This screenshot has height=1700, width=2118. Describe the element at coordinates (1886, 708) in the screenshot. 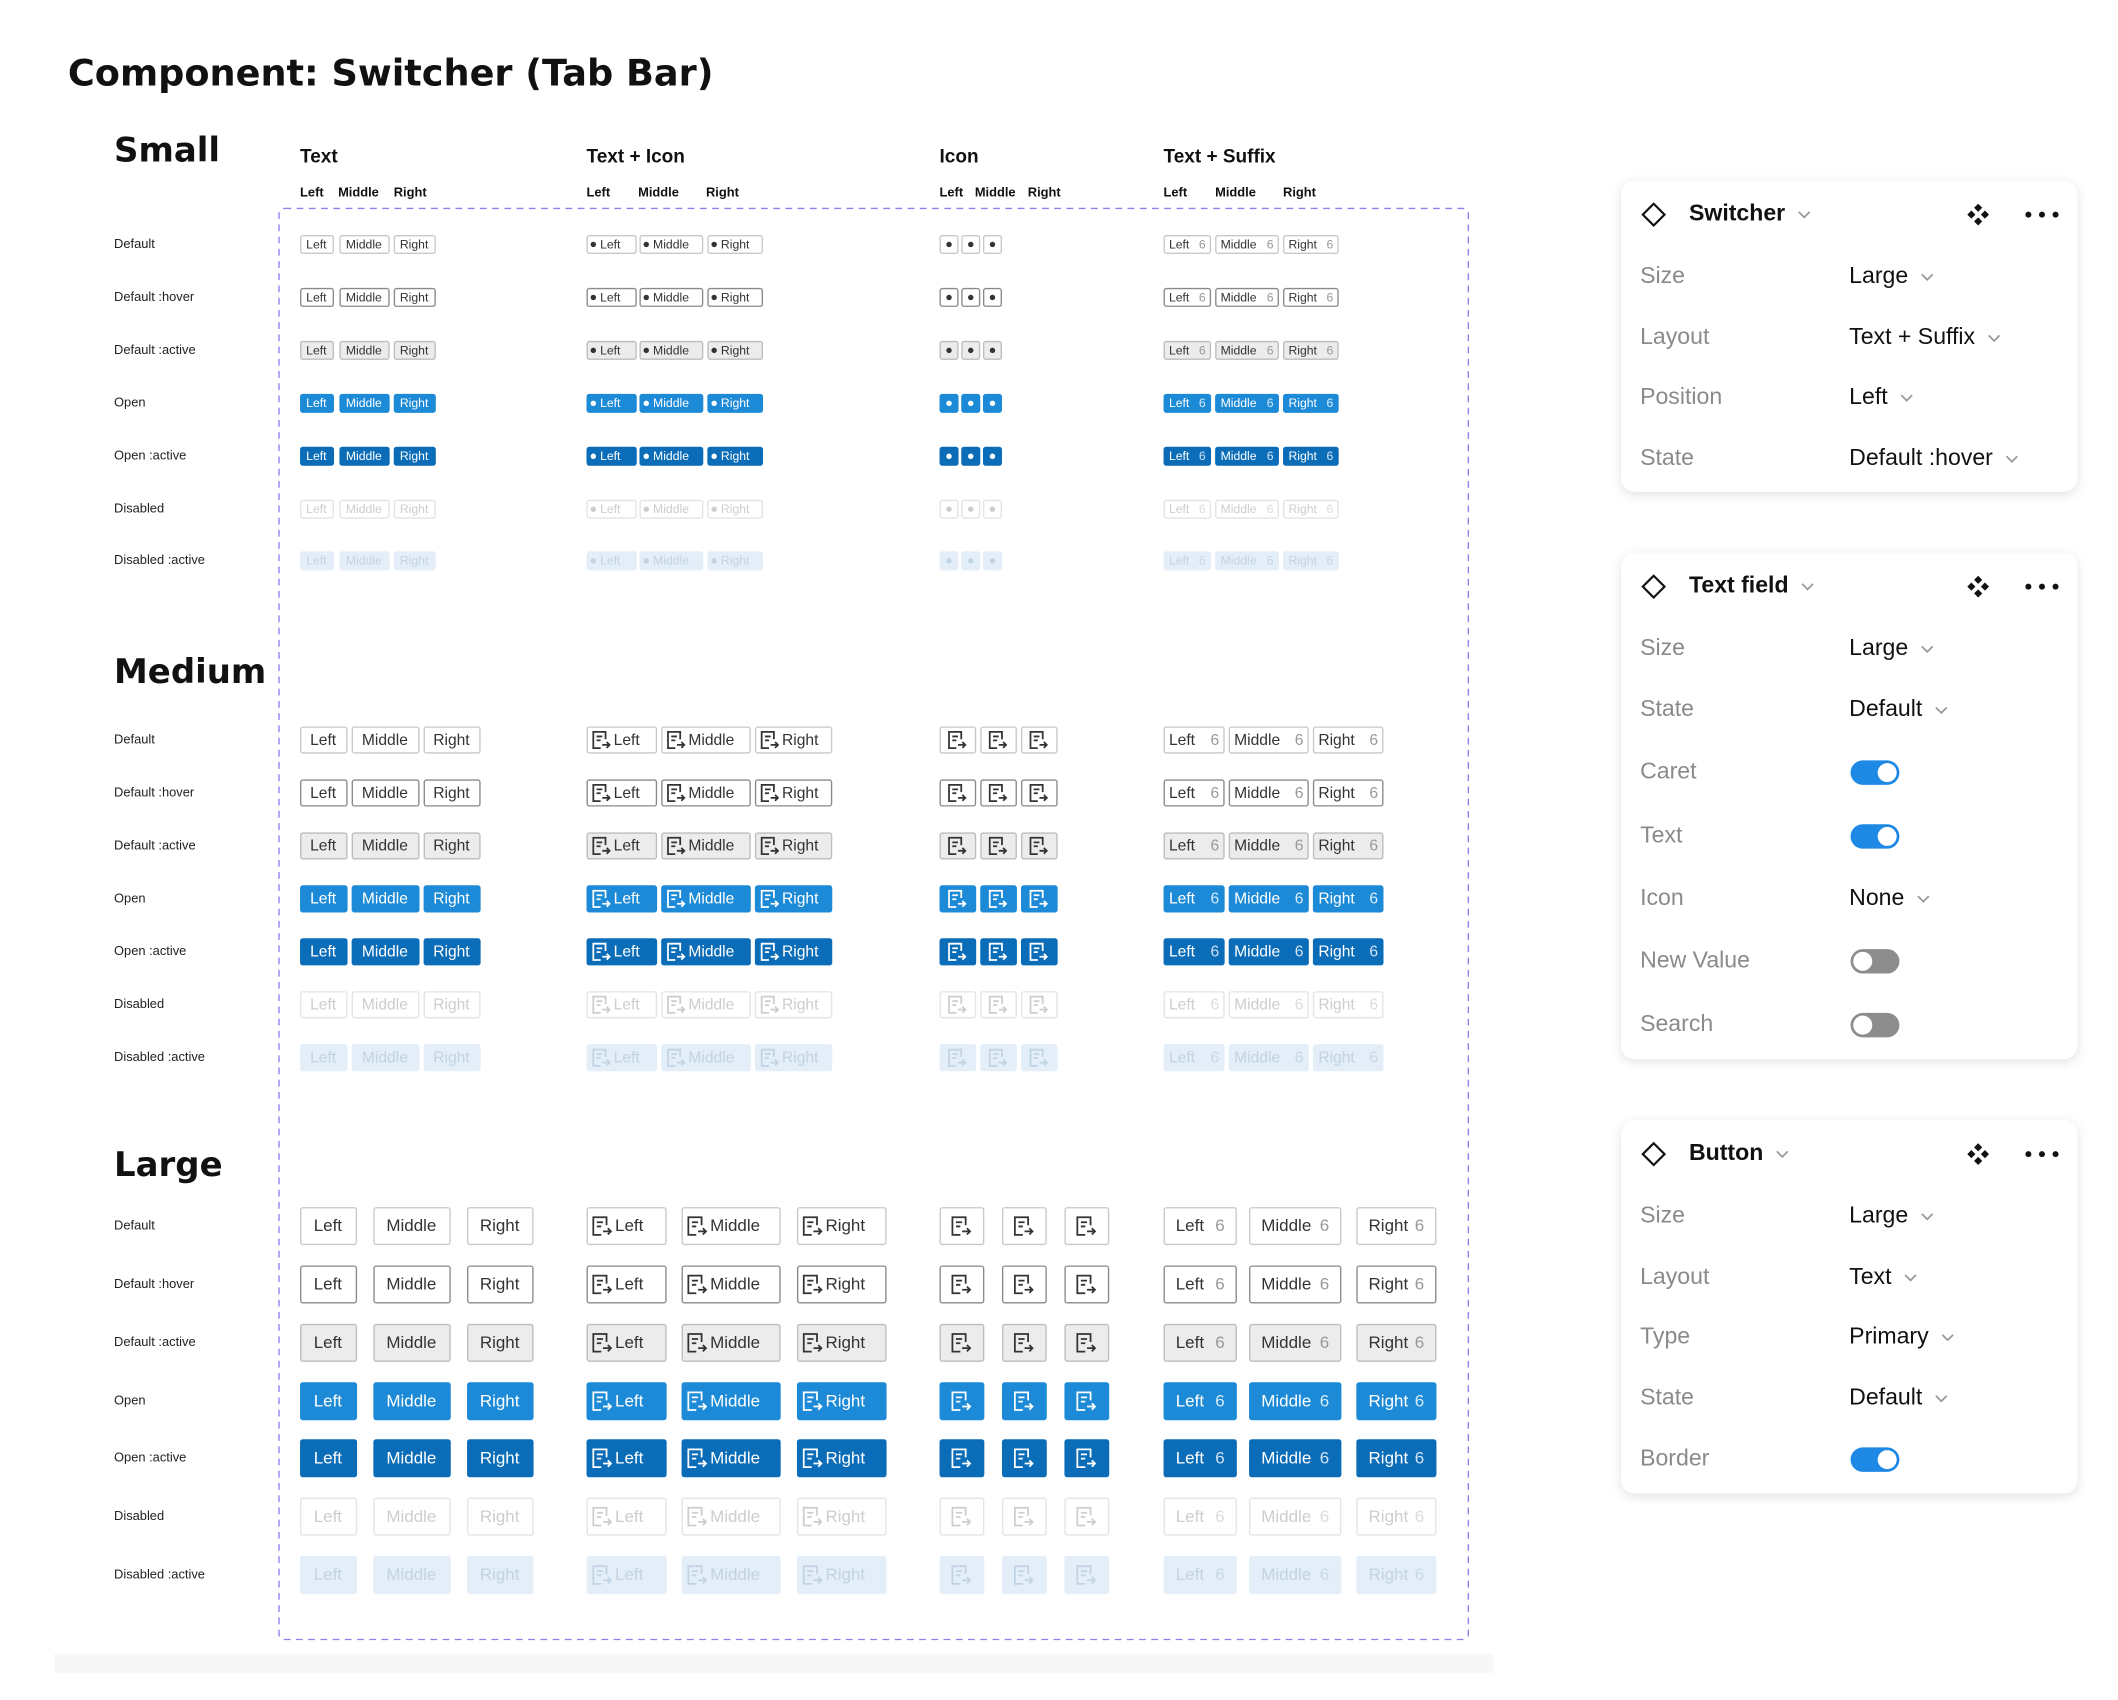

I see `property-value: Default` at that location.